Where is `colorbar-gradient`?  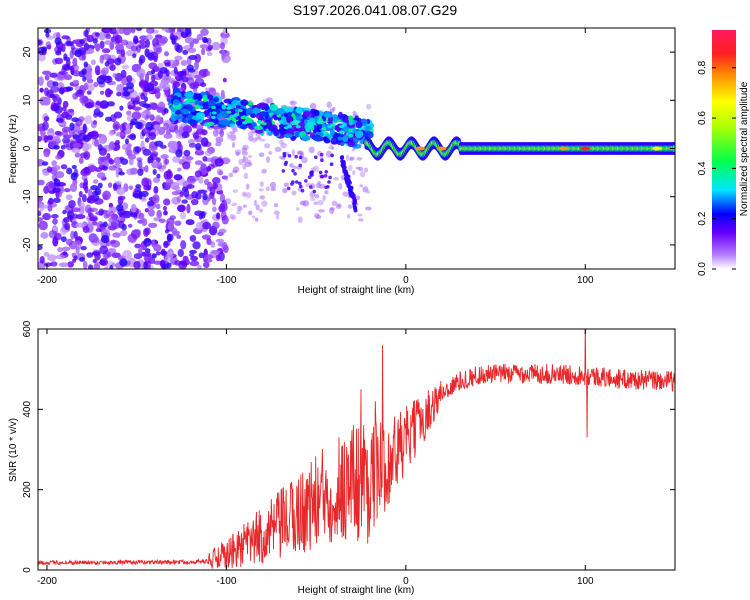
colorbar-gradient is located at coordinates (724, 149).